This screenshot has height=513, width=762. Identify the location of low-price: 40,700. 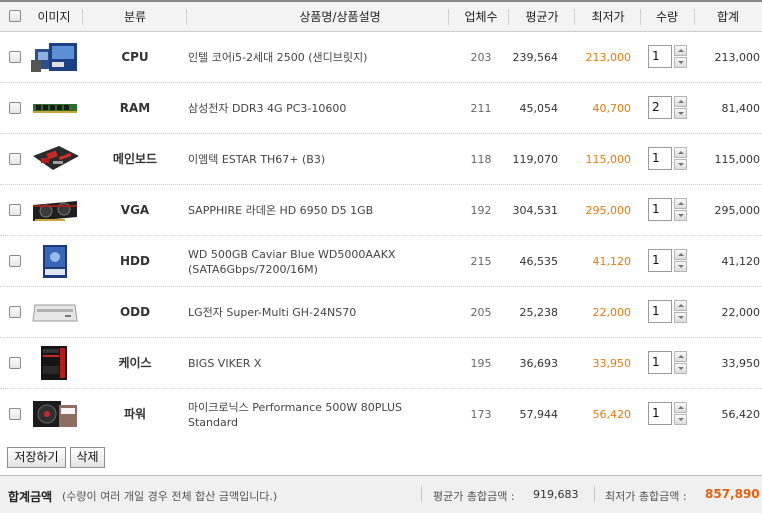
(612, 108).